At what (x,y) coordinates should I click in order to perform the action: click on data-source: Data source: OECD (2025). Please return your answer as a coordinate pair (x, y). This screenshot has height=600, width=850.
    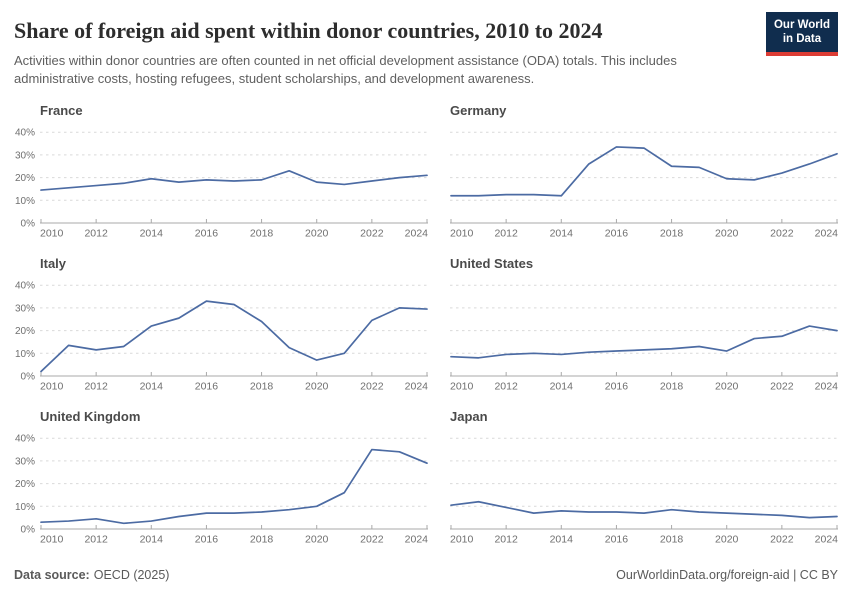
    Looking at the image, I should click on (91, 575).